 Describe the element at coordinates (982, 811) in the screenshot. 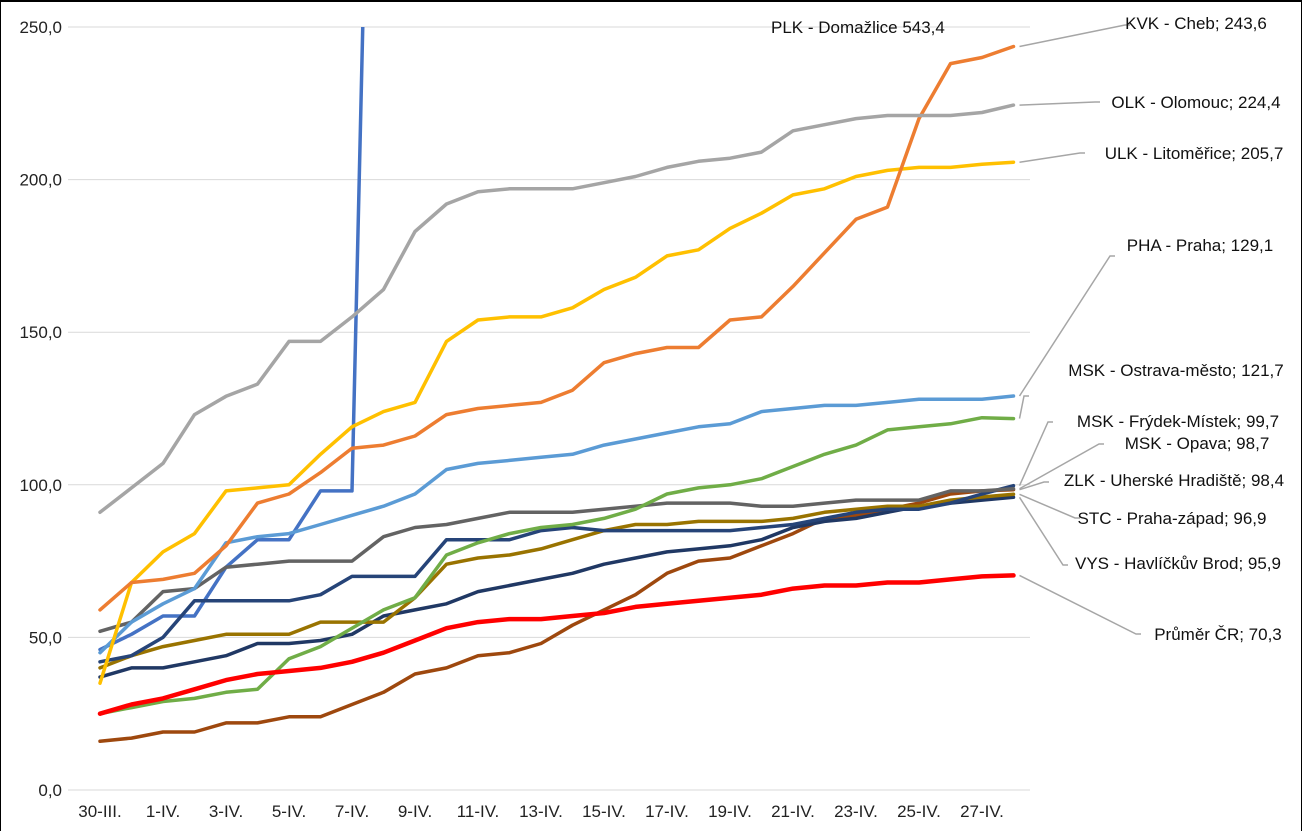

I see `x-tick-label: 27-IV.` at that location.